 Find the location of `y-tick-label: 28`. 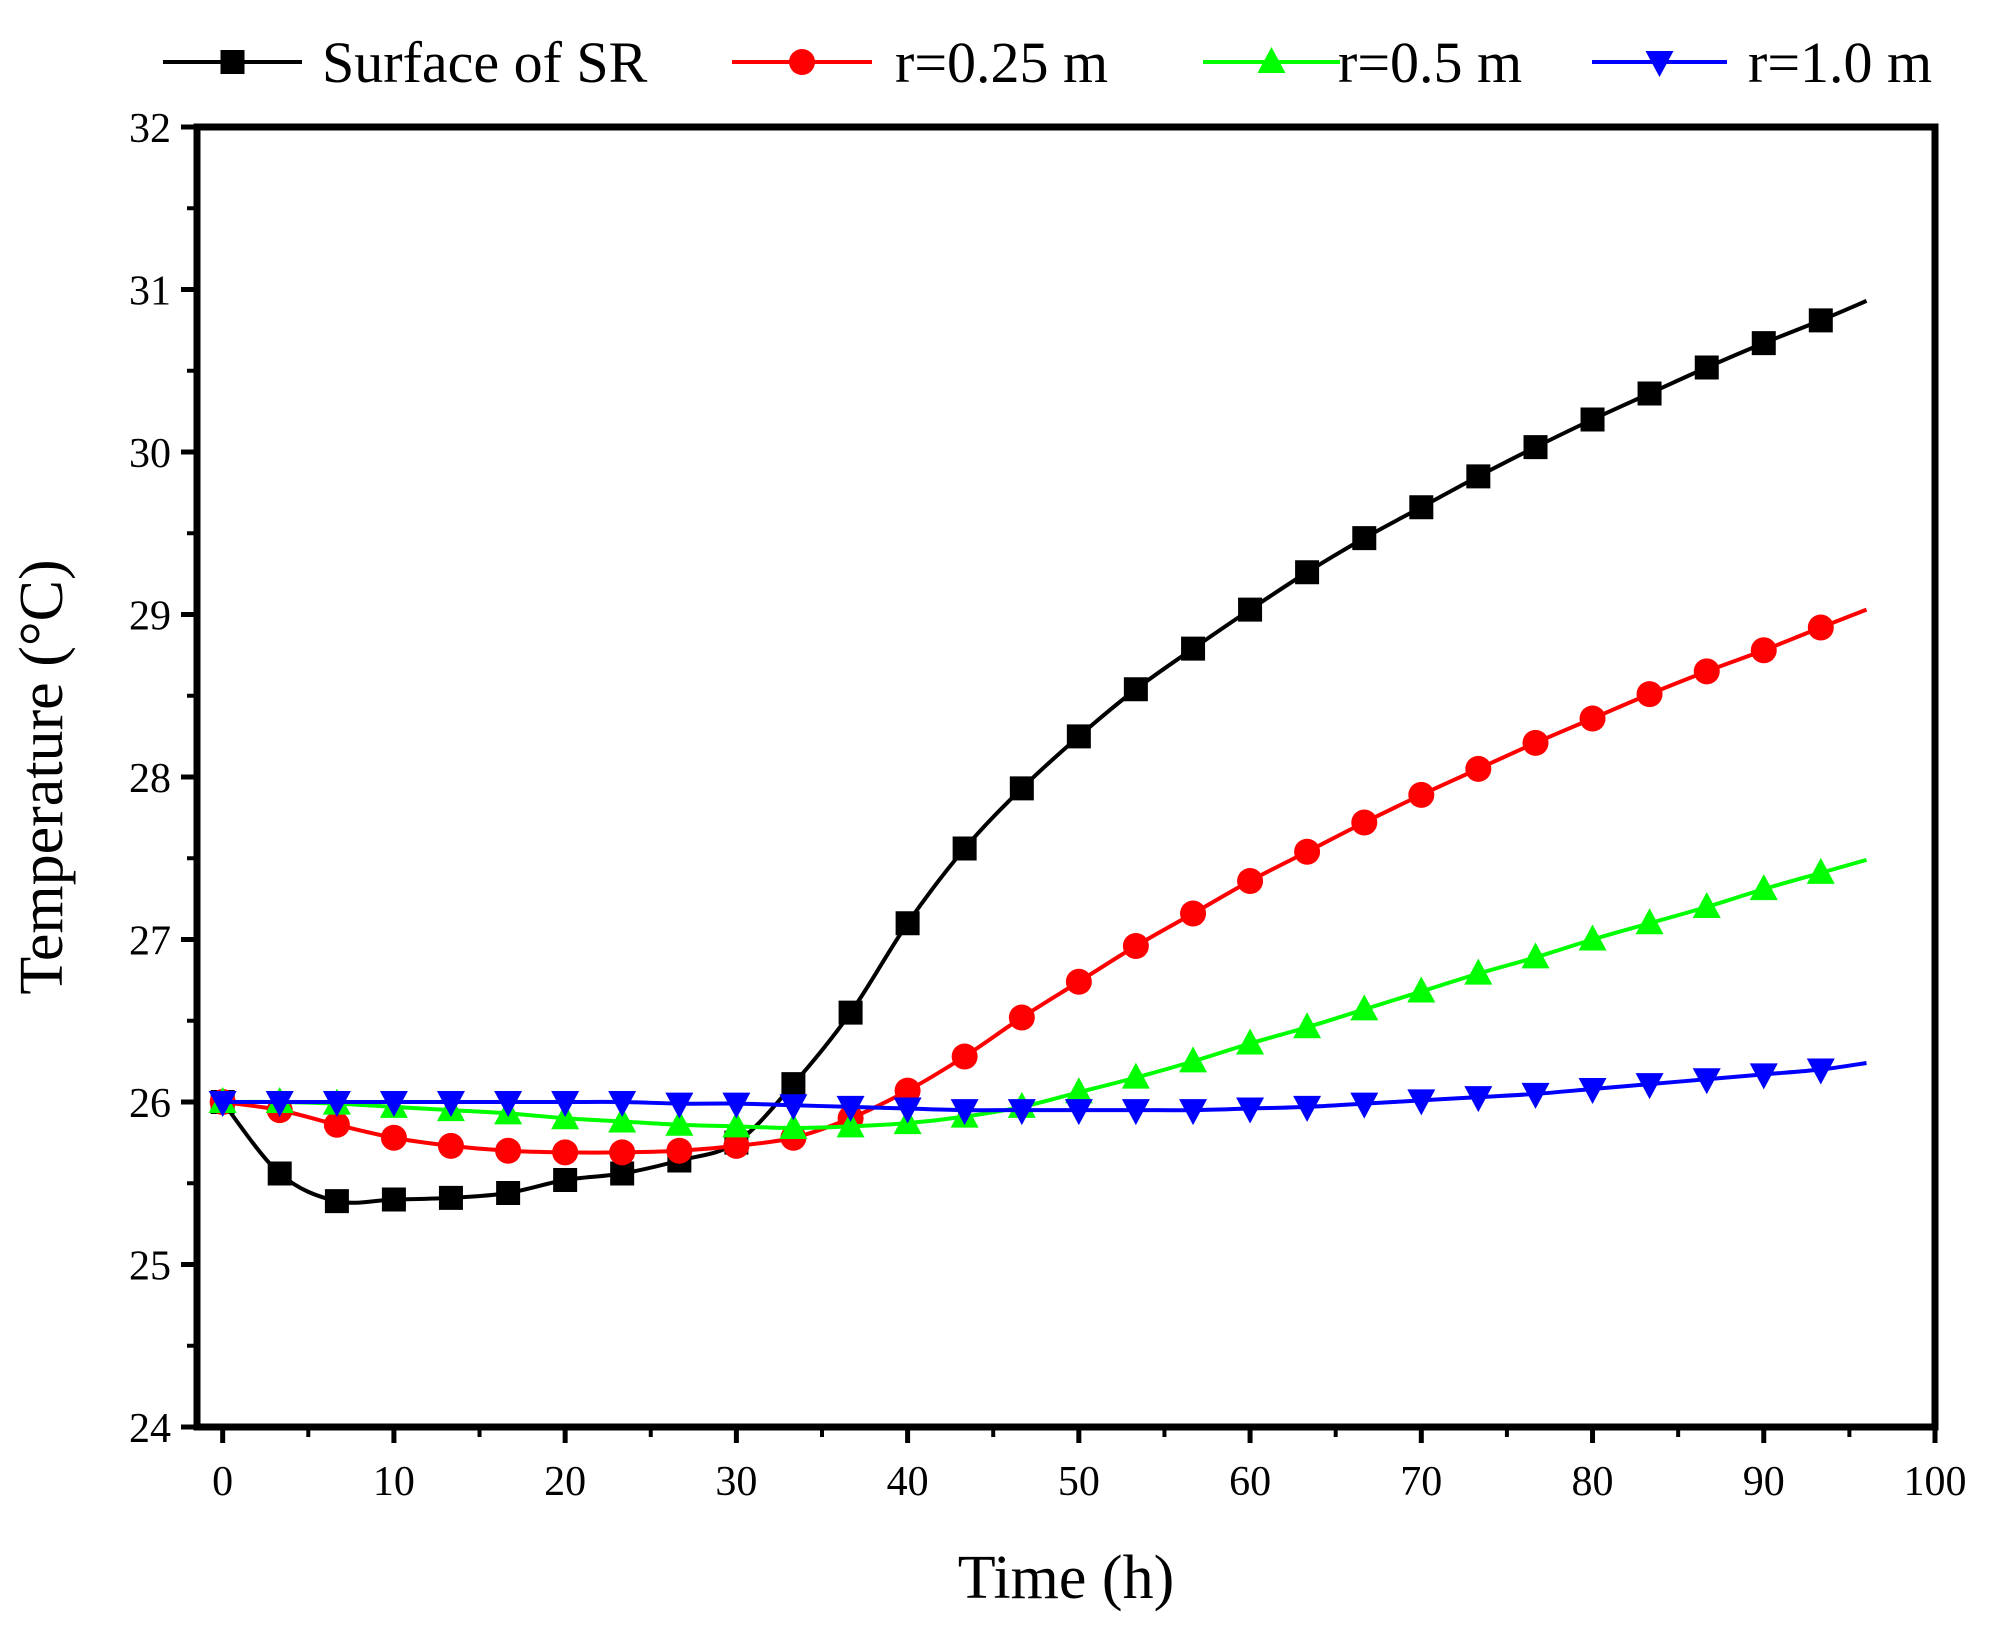

y-tick-label: 28 is located at coordinates (150, 779).